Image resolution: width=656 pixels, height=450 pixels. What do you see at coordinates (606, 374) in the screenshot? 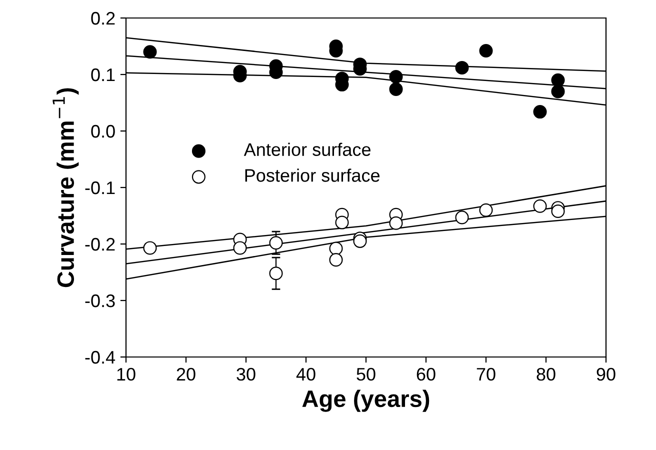
I see `x-tick-label: 90` at bounding box center [606, 374].